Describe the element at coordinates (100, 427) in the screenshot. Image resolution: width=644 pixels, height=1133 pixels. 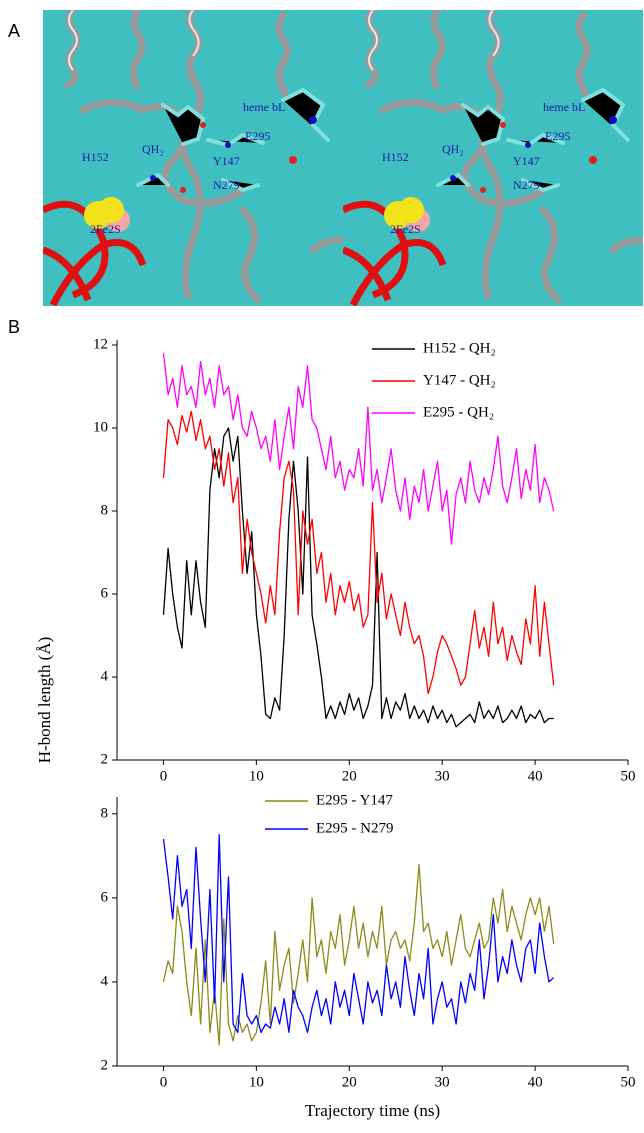
I see `y-tick-label: 10` at that location.